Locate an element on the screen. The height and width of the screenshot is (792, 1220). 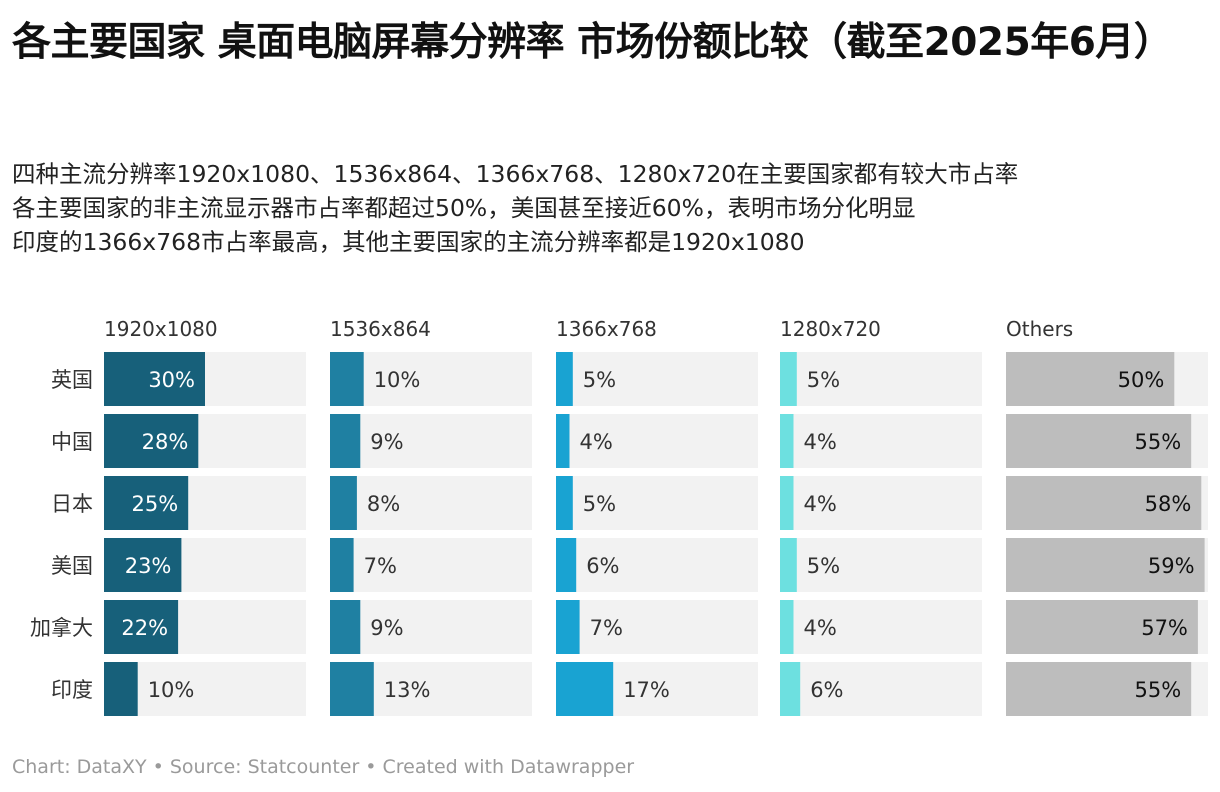
row-label: 美国 is located at coordinates (72, 566).